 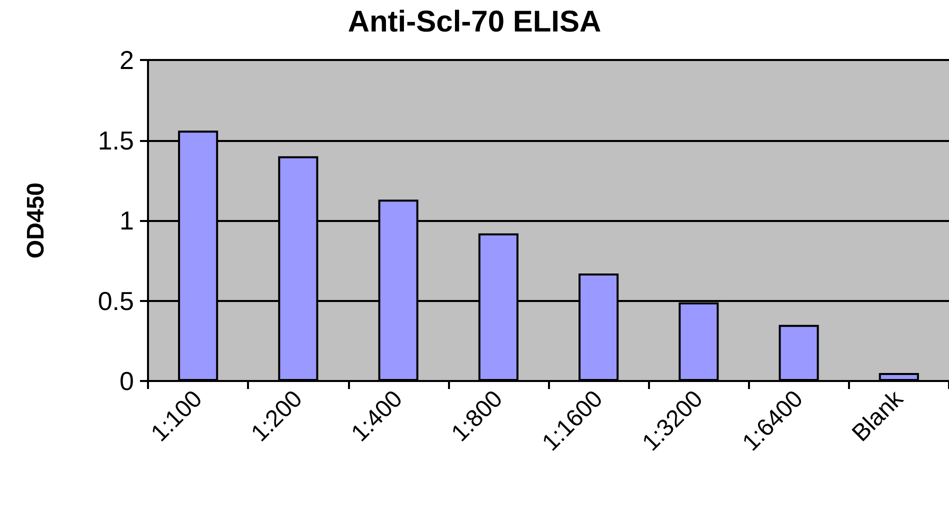 What do you see at coordinates (116, 301) in the screenshot?
I see `y-tick-label: 0.5` at bounding box center [116, 301].